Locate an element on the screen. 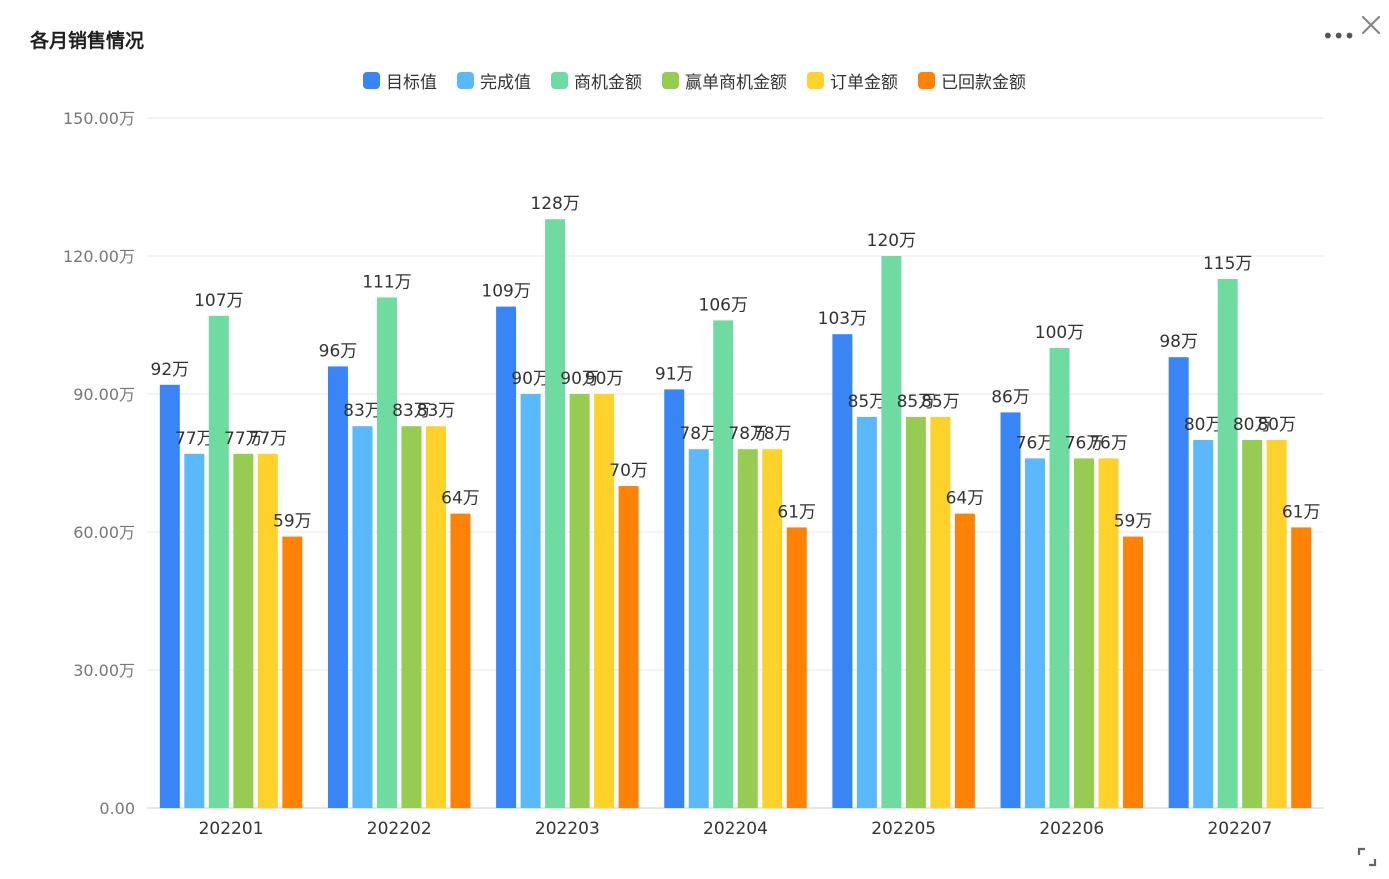 The height and width of the screenshot is (879, 1389). data-label: 92万 is located at coordinates (170, 370).